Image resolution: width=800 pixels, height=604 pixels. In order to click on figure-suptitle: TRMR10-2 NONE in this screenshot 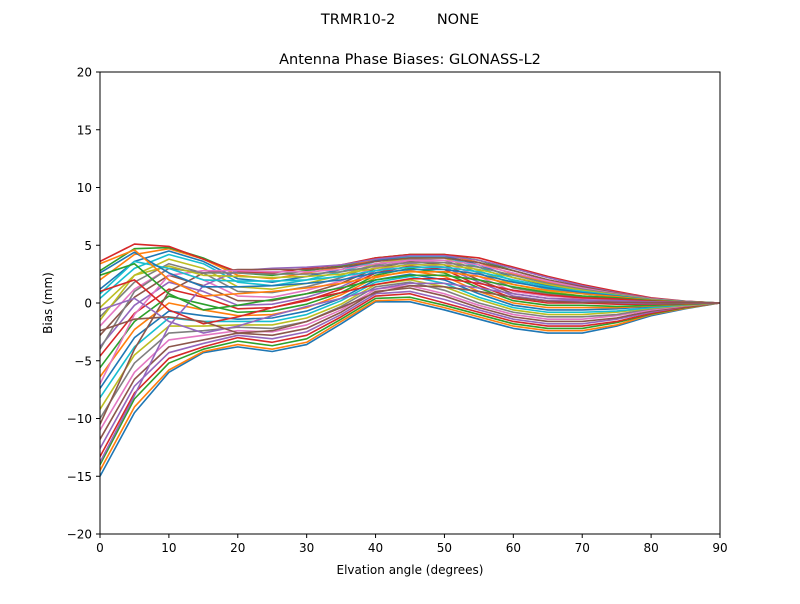, I will do `click(399, 20)`.